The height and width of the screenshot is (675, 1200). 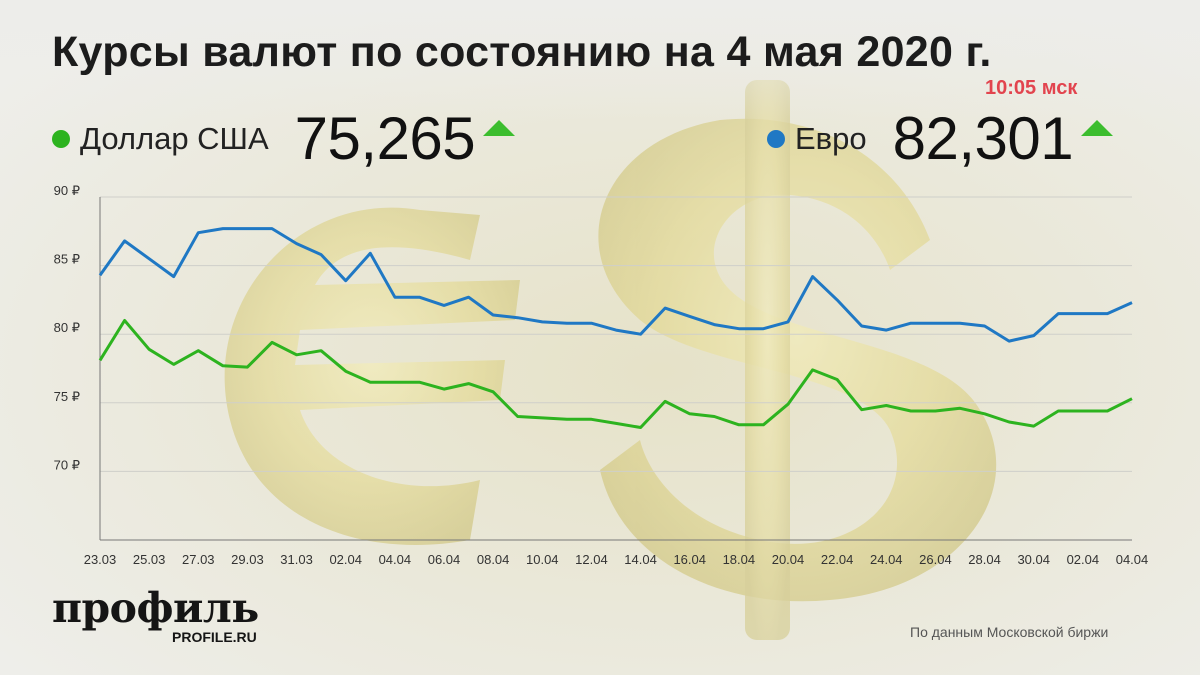 What do you see at coordinates (1009, 632) in the screenshot?
I see `data-source-note: По данным Московской биржи` at bounding box center [1009, 632].